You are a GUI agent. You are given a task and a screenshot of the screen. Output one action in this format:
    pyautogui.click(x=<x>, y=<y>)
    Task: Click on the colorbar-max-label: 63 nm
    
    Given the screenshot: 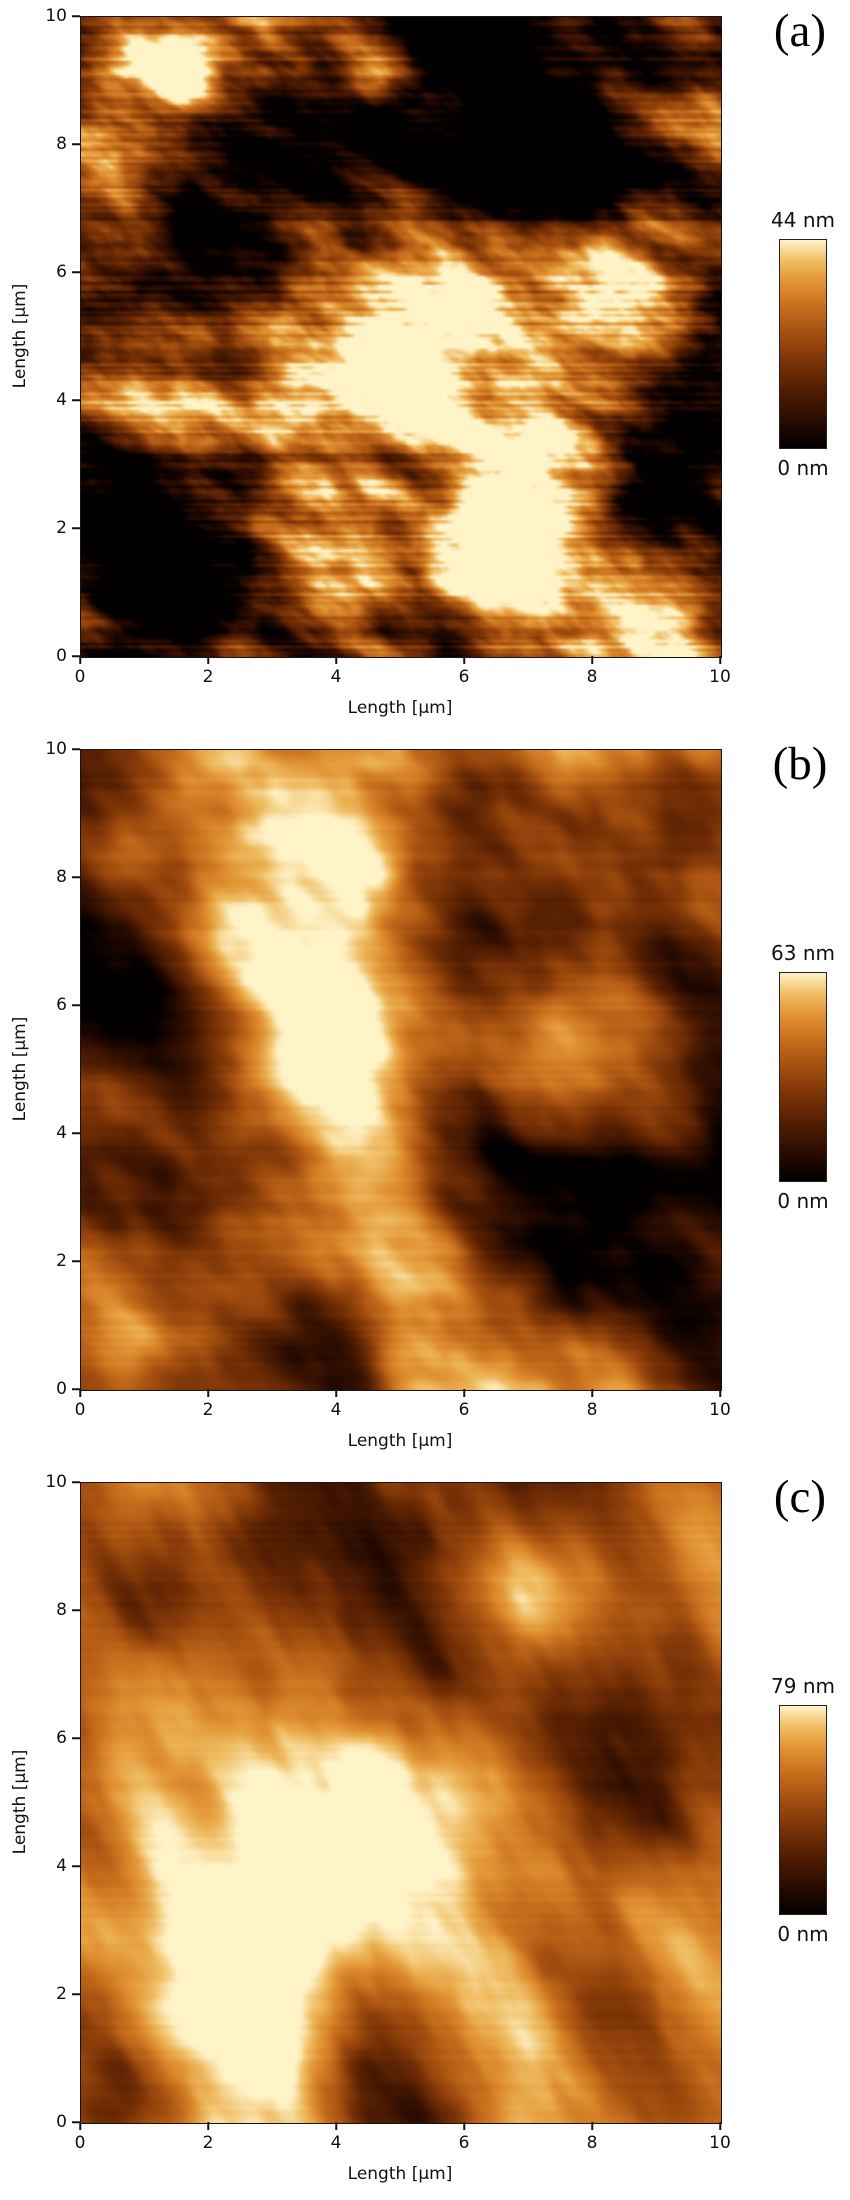 What is the action you would take?
    pyautogui.click(x=803, y=953)
    